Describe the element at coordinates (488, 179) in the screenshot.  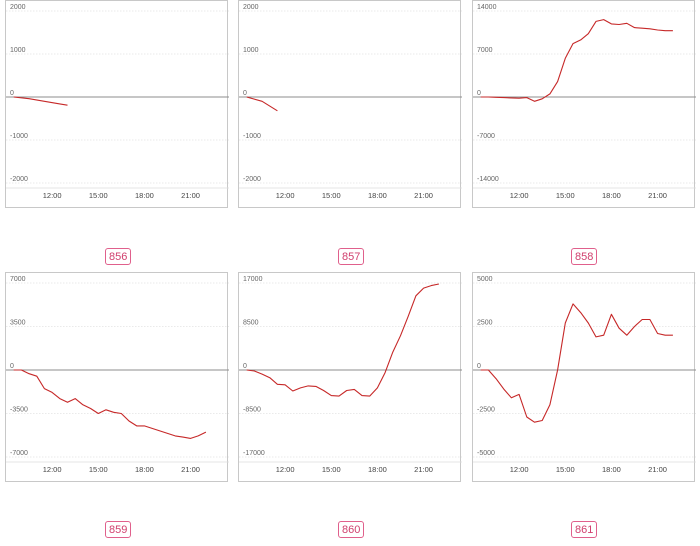
I see `y-tick-label: -14000` at that location.